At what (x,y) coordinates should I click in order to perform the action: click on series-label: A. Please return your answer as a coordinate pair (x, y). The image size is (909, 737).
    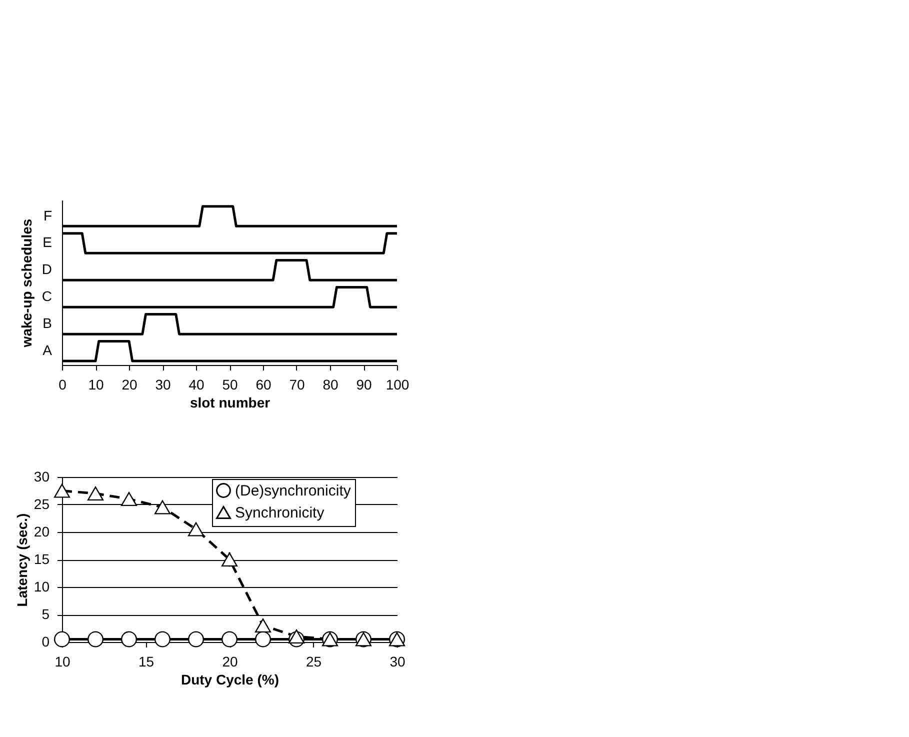
    Looking at the image, I should click on (47, 350).